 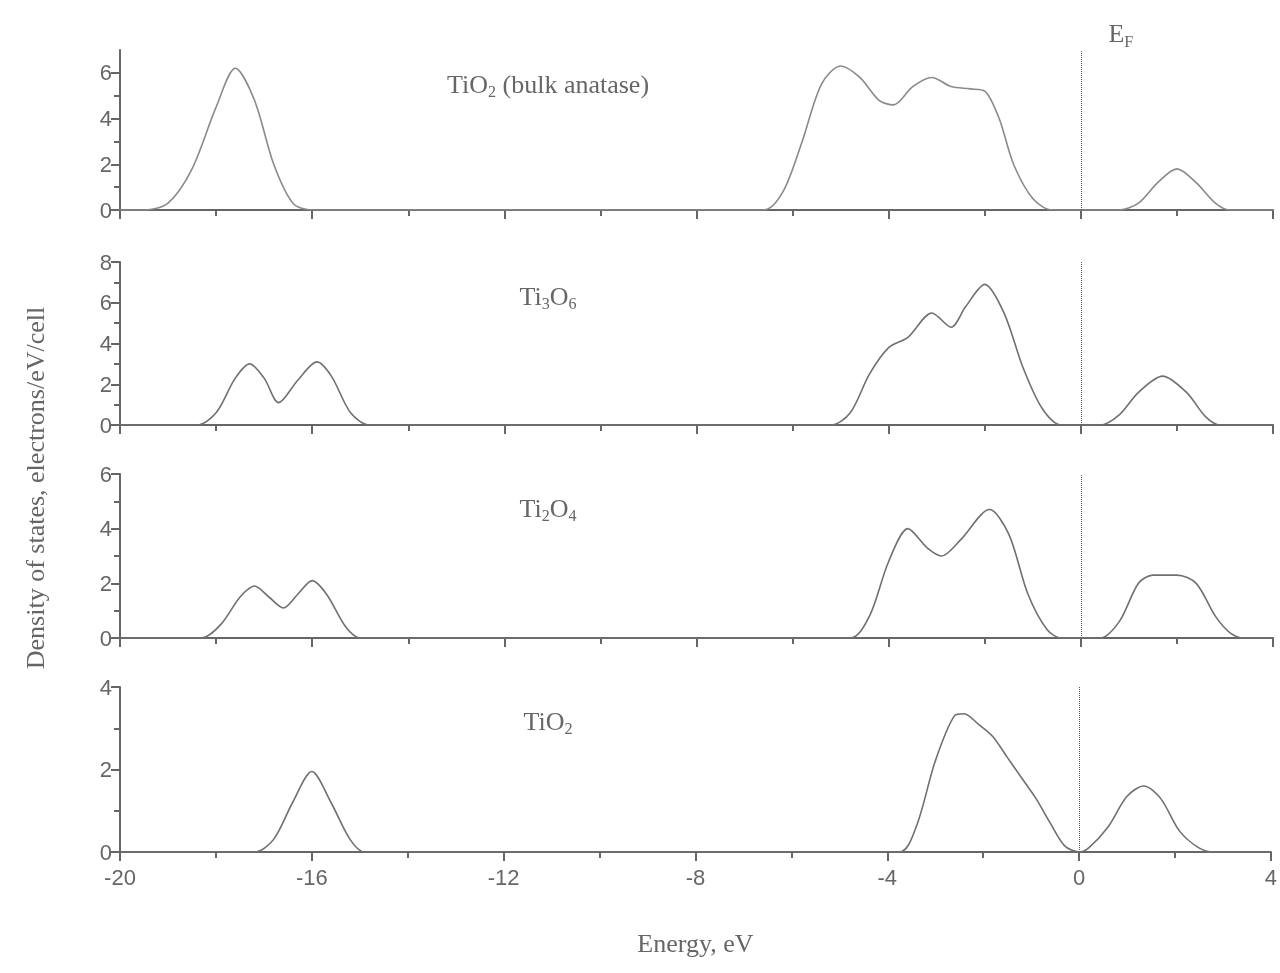 What do you see at coordinates (1079, 877) in the screenshot?
I see `x-tick-label: 0` at bounding box center [1079, 877].